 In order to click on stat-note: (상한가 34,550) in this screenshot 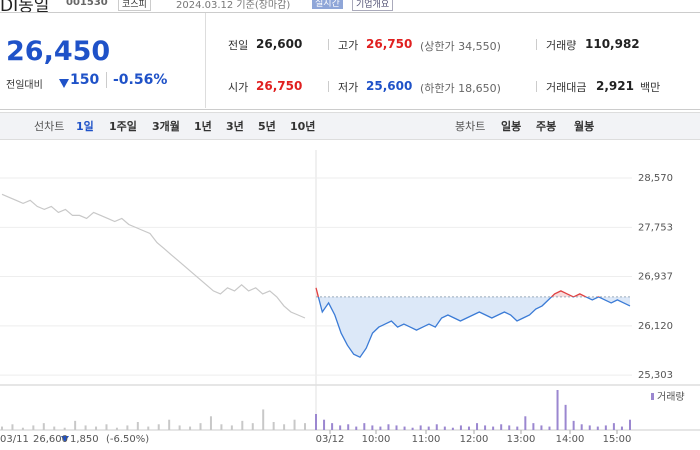, I will do `click(460, 46)`.